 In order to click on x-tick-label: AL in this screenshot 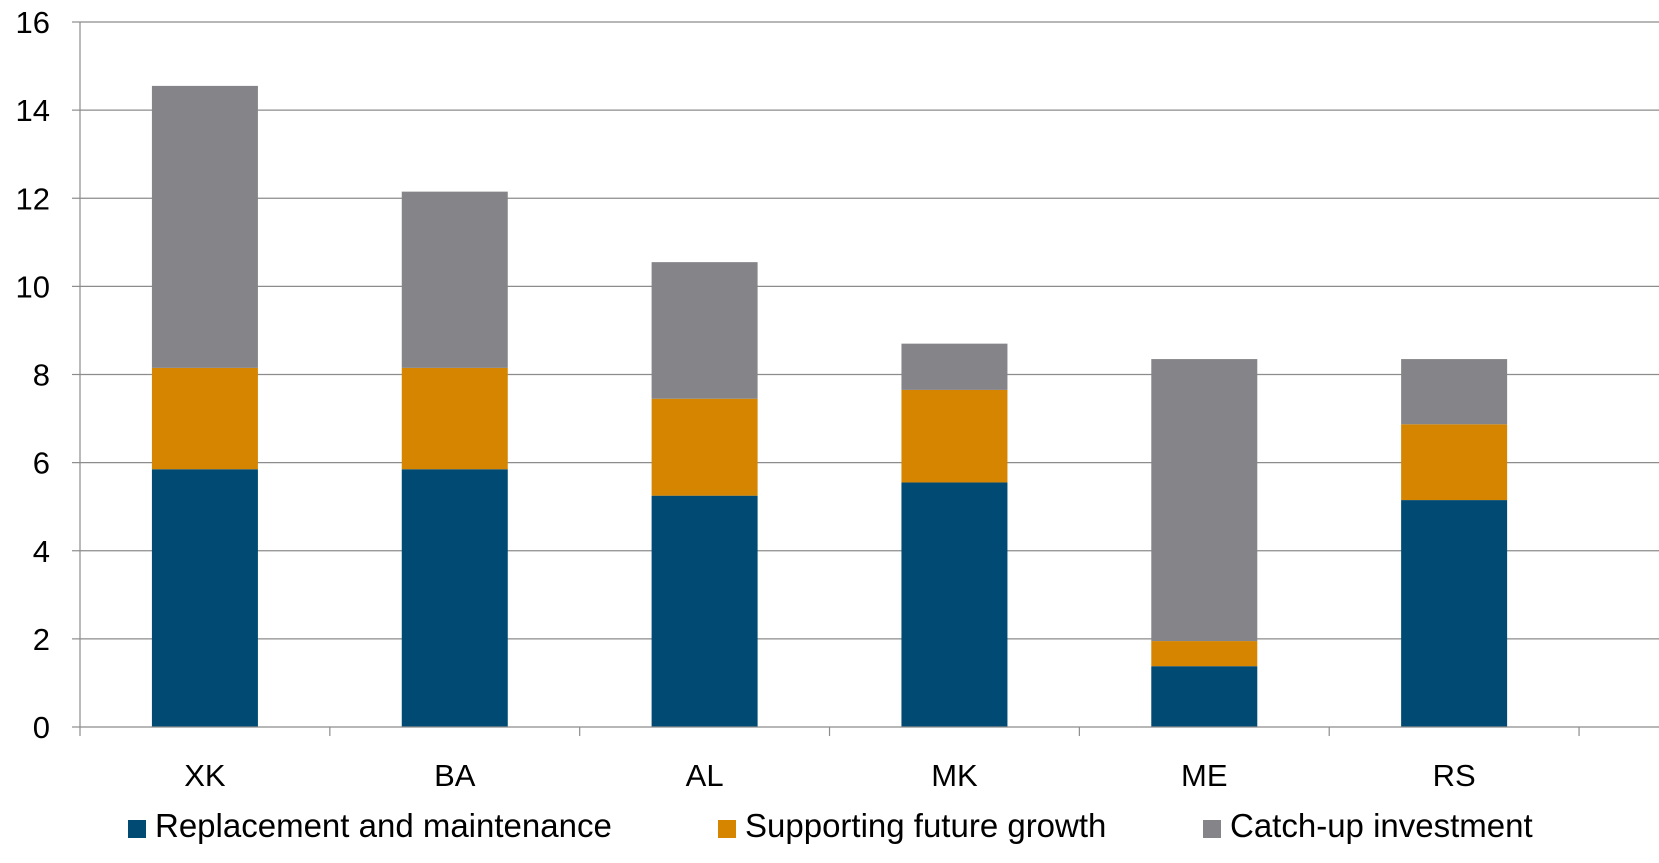, I will do `click(705, 775)`.